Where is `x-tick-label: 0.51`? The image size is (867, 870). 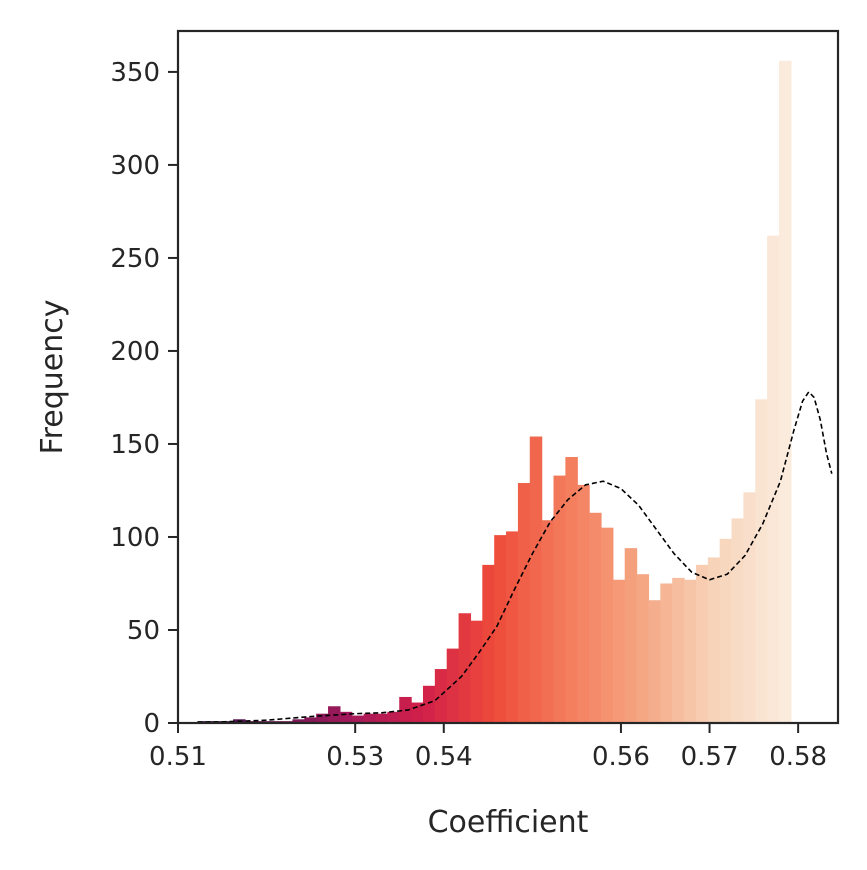
x-tick-label: 0.51 is located at coordinates (178, 757).